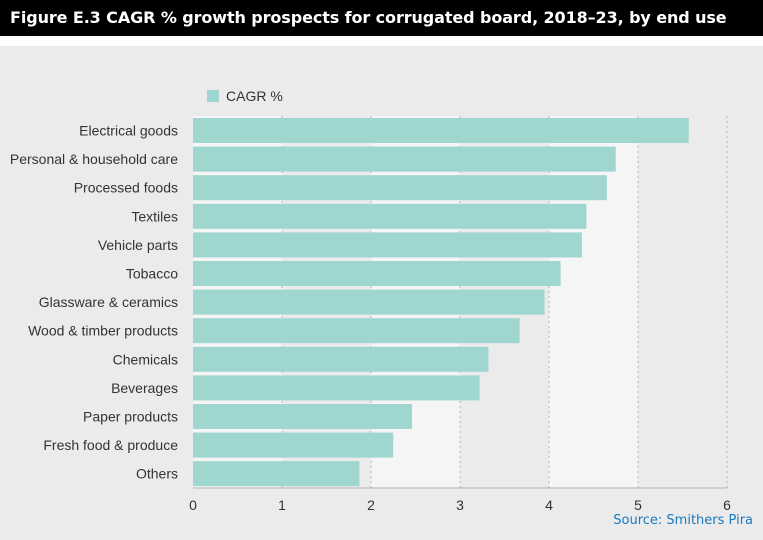  I want to click on category-label: Tobacco, so click(152, 274).